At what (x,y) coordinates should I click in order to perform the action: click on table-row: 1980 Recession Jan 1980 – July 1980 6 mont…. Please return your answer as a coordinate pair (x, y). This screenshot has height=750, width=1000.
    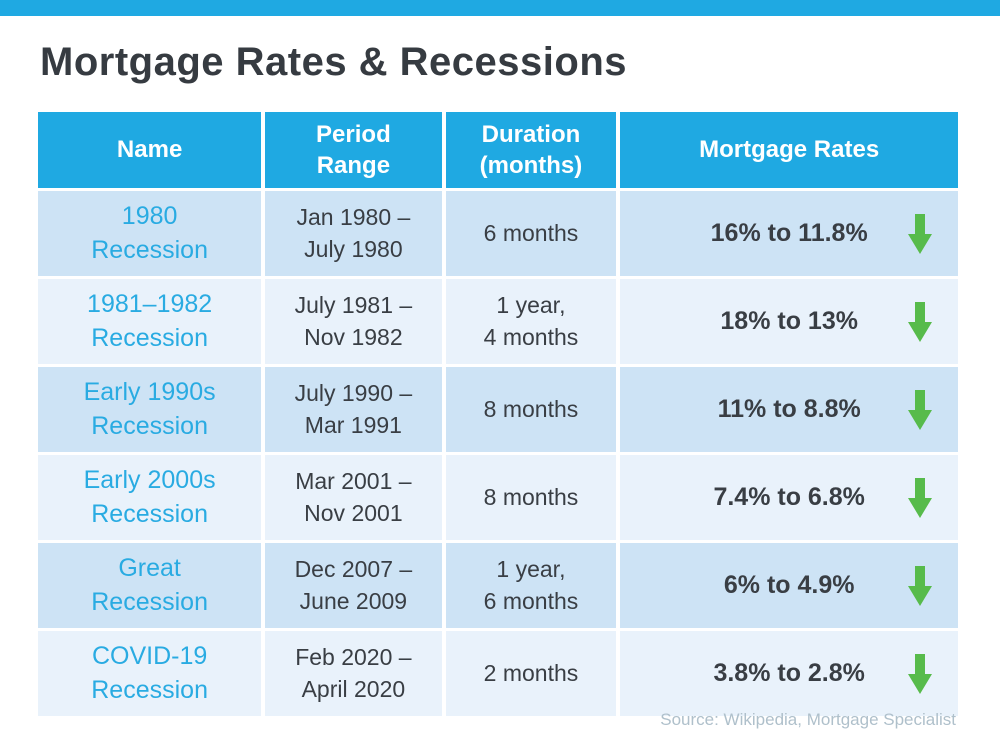
    Looking at the image, I should click on (498, 232).